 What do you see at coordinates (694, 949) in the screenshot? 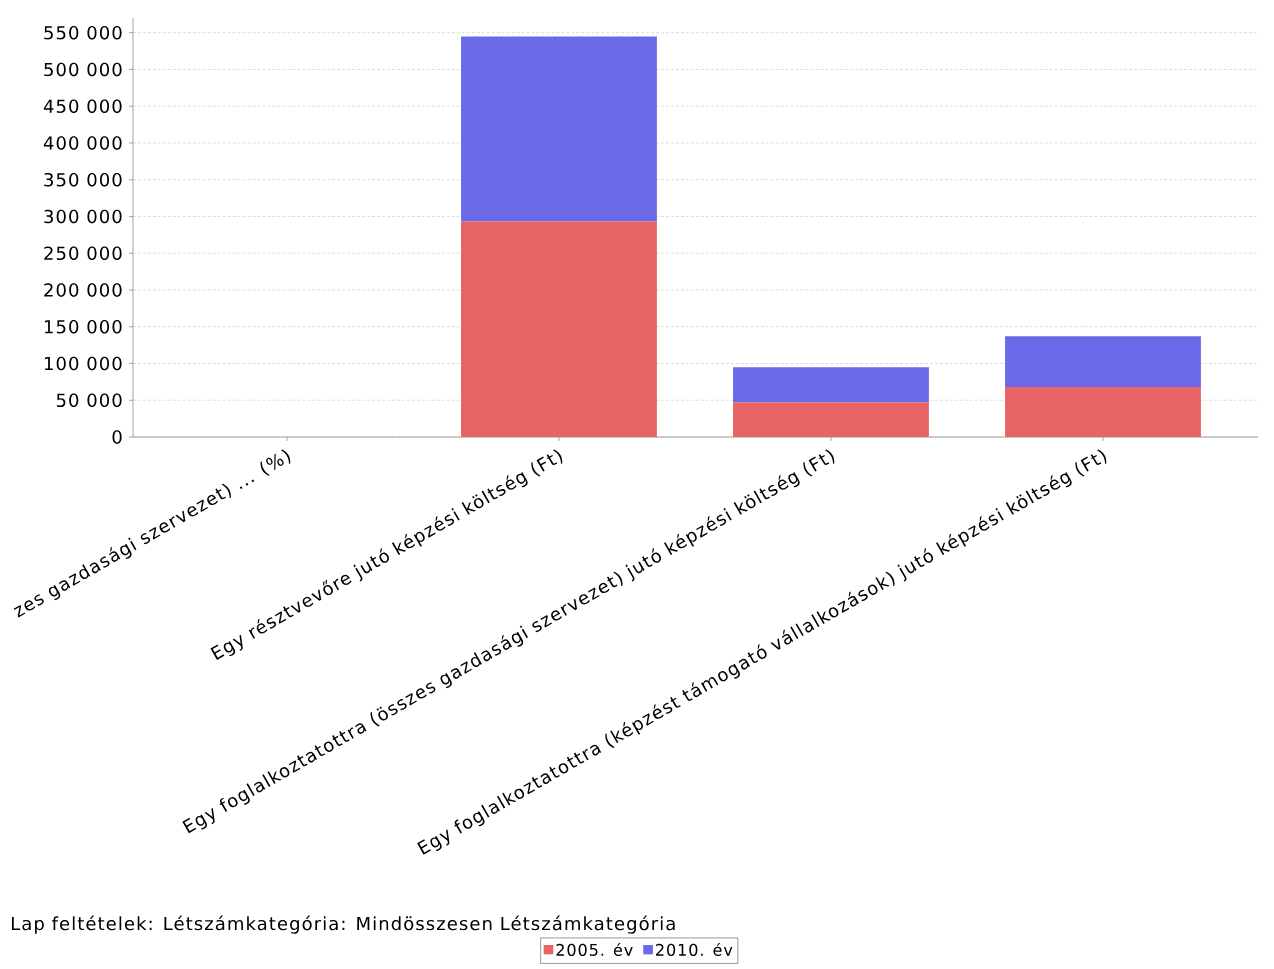
I see `legend-label: 2010. év` at bounding box center [694, 949].